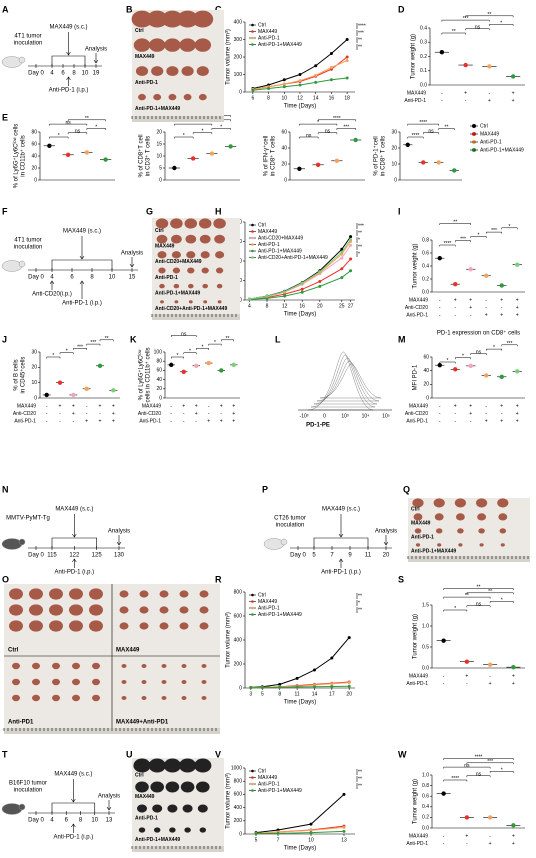  Describe the element at coordinates (383, 156) in the screenshot. I see `y-axis-label: in CD8⁺ T cells` at that location.